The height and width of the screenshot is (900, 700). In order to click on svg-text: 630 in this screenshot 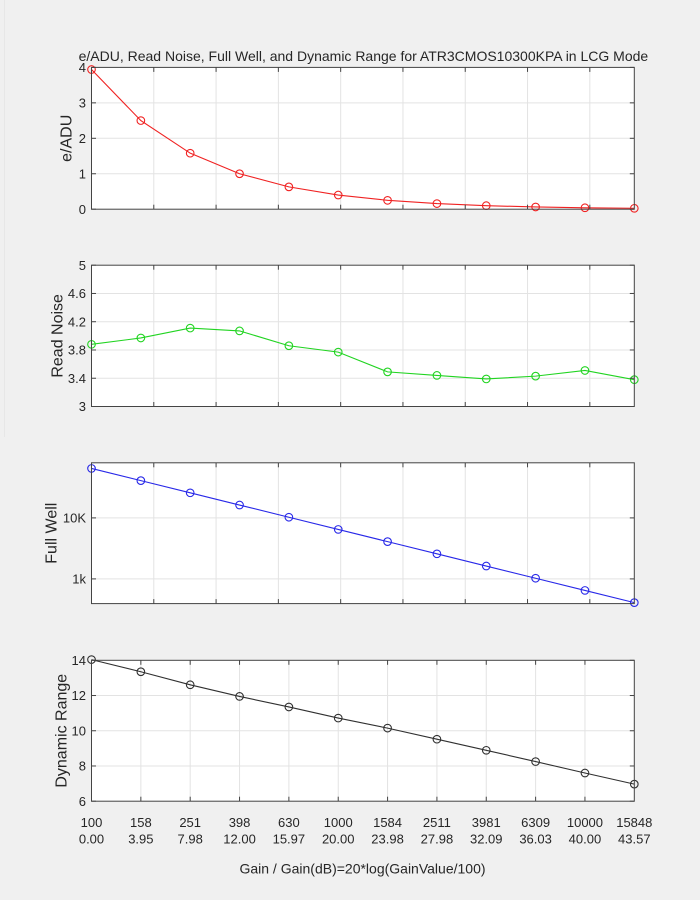, I will do `click(289, 822)`.